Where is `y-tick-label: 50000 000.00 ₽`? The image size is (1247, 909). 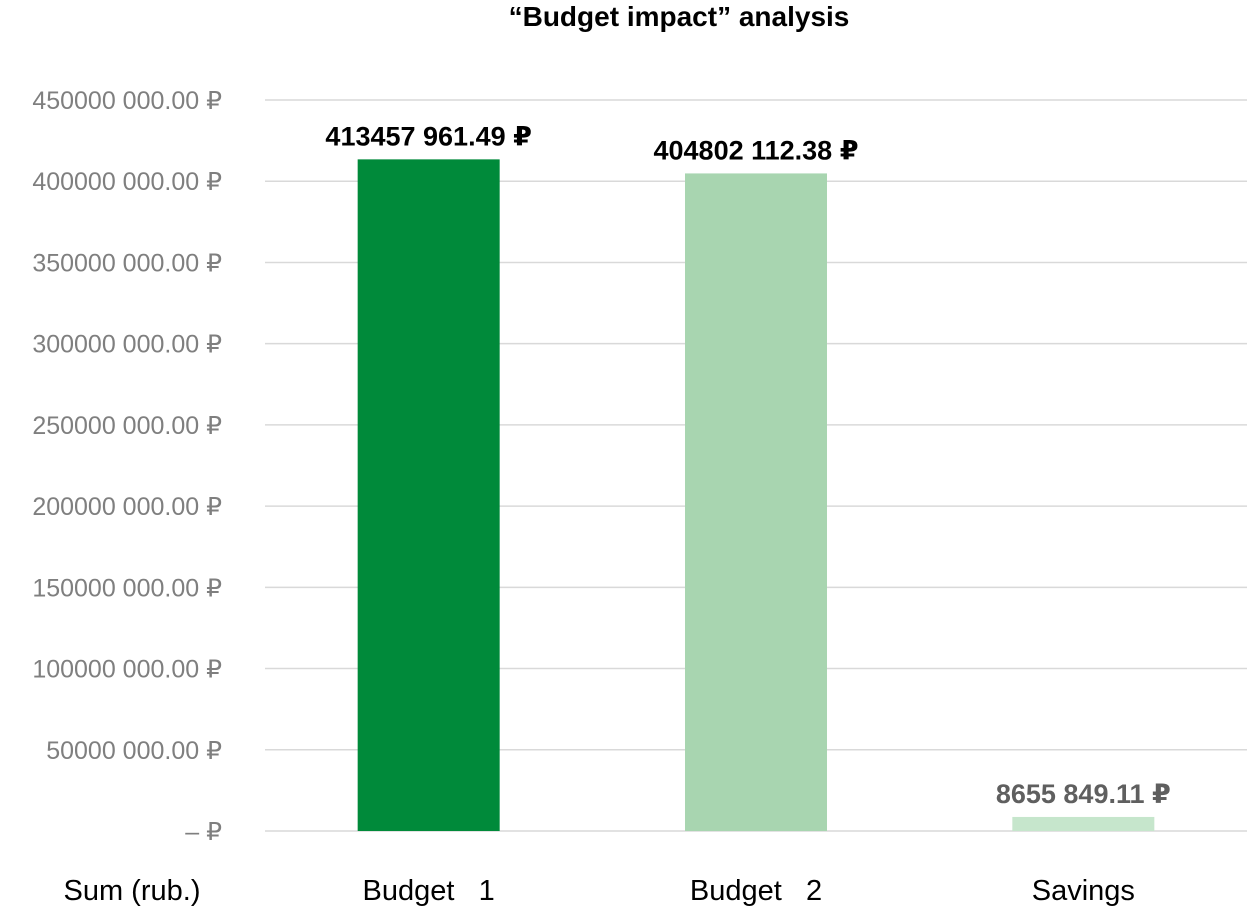
y-tick-label: 50000 000.00 ₽ is located at coordinates (134, 751).